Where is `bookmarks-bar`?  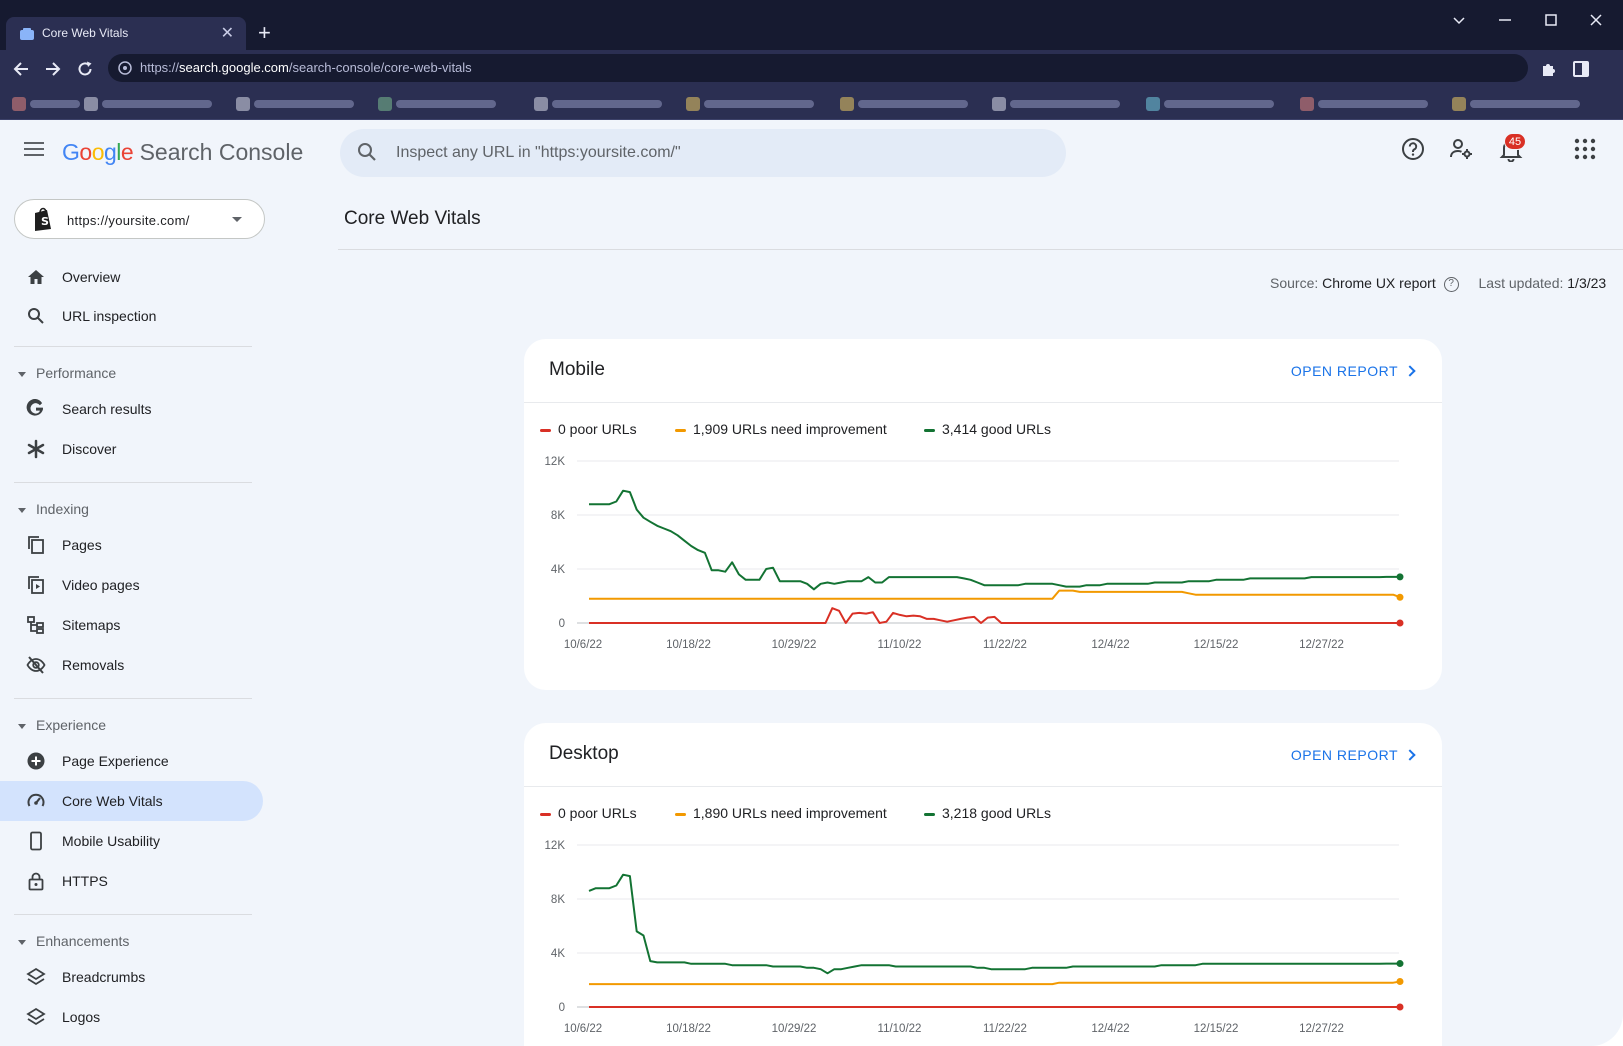 bookmarks-bar is located at coordinates (811, 104).